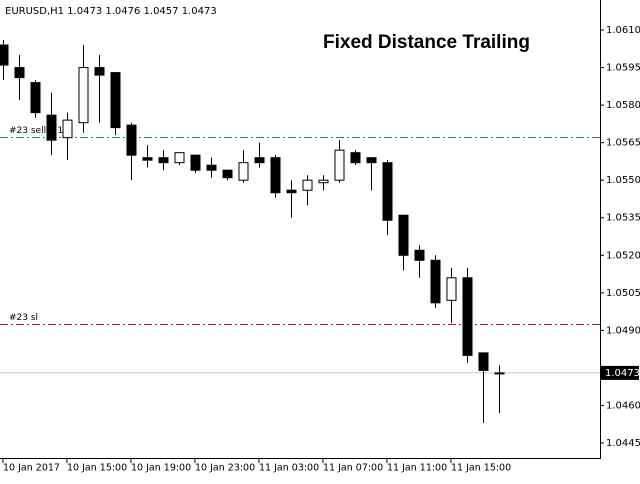  I want to click on y-tick-label: 1.0595, so click(623, 68).